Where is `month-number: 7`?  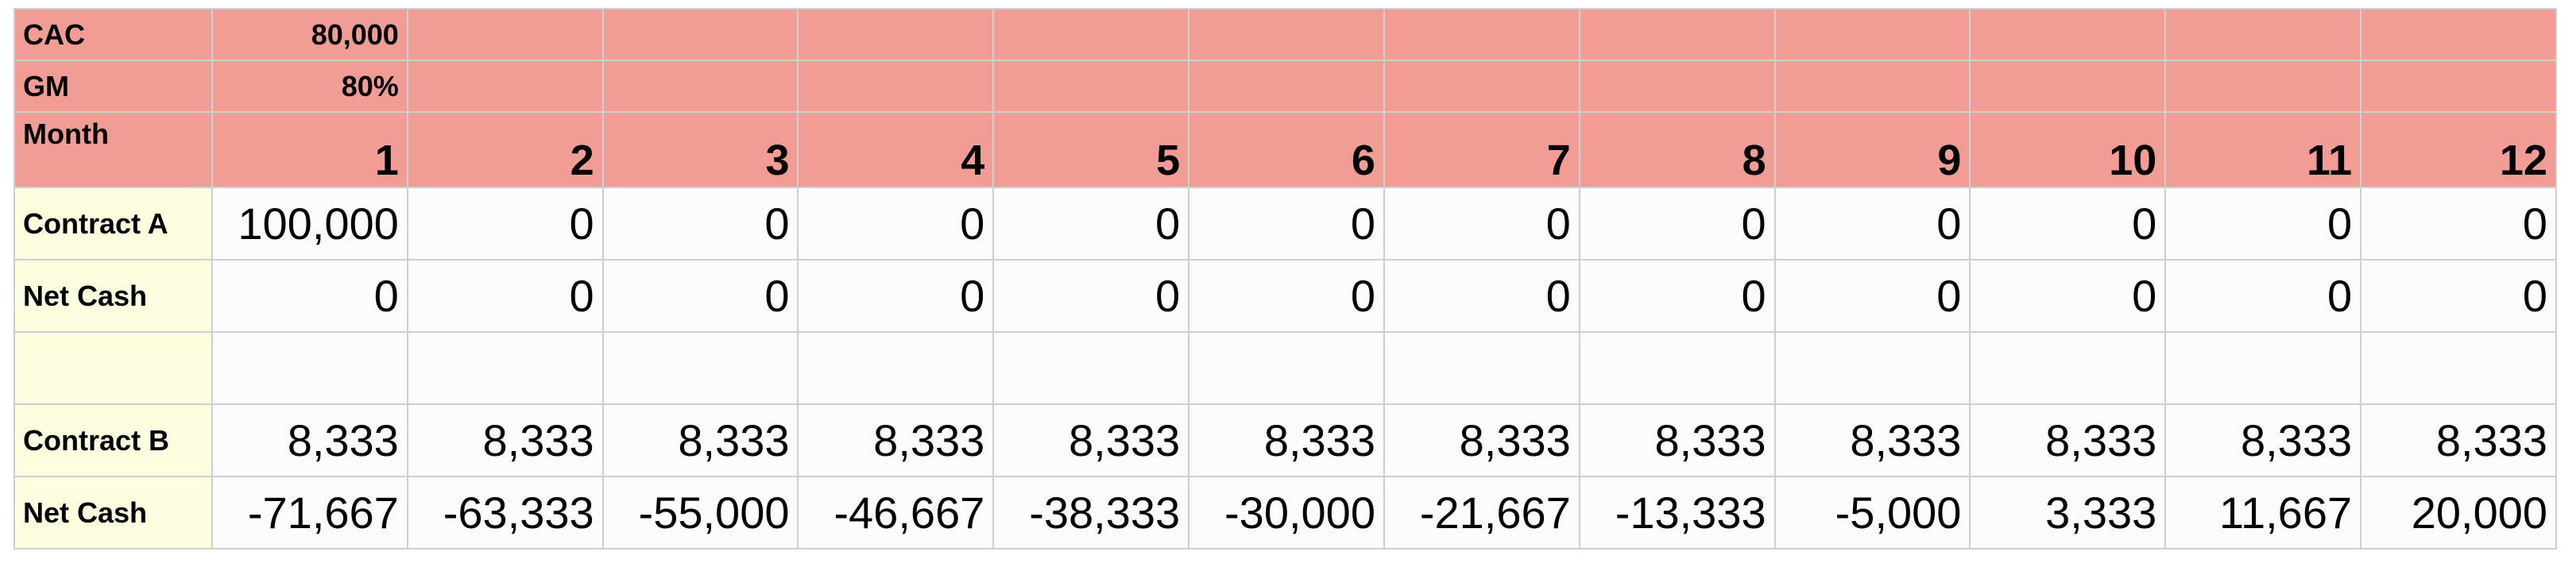
month-number: 7 is located at coordinates (1481, 149).